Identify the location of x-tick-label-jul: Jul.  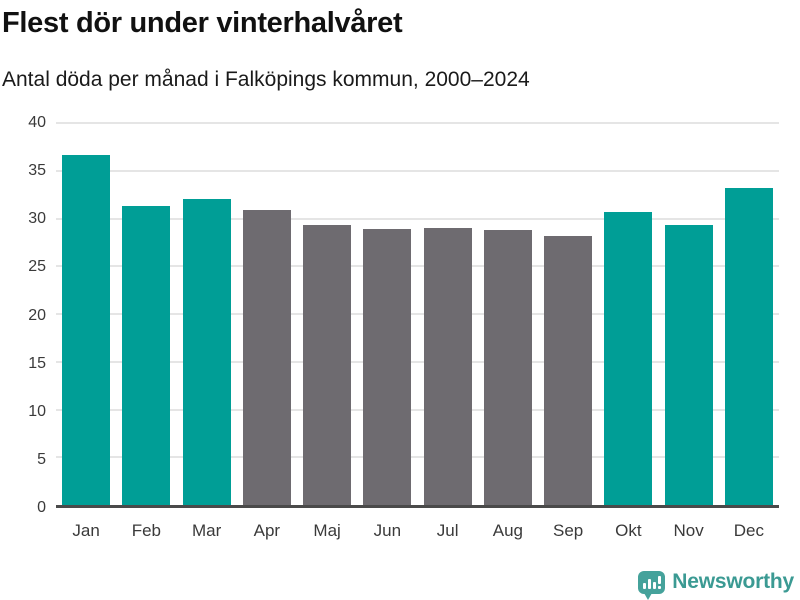
(447, 530).